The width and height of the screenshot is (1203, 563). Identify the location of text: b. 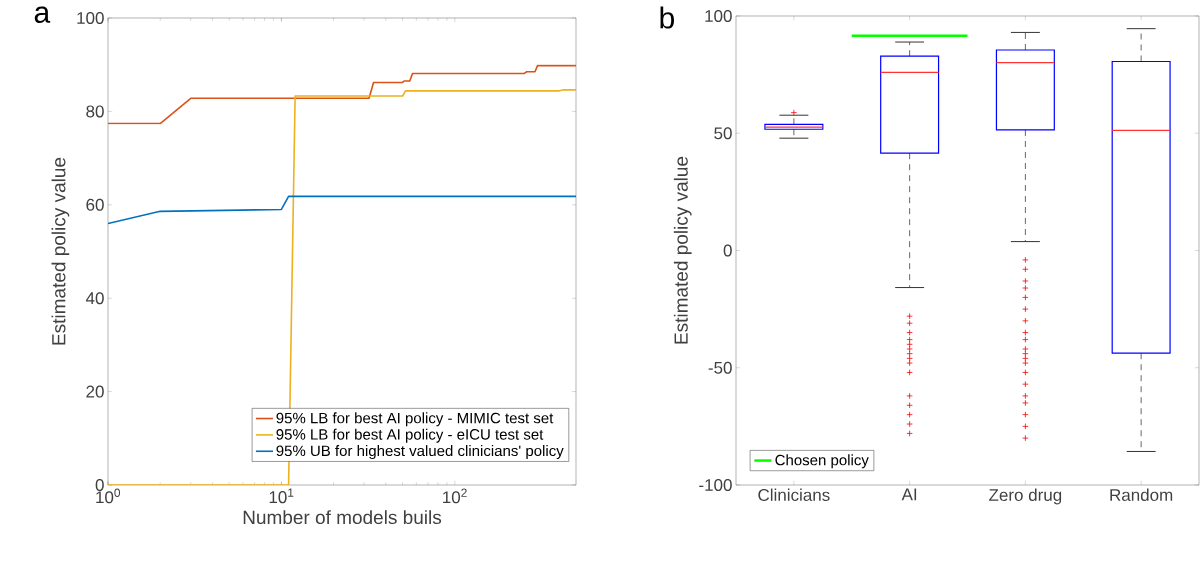
(667, 17).